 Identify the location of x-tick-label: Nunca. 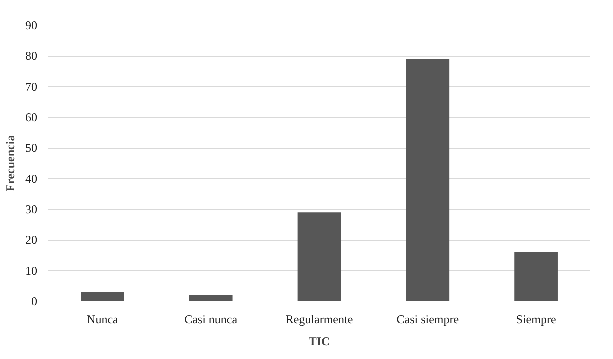
(103, 319).